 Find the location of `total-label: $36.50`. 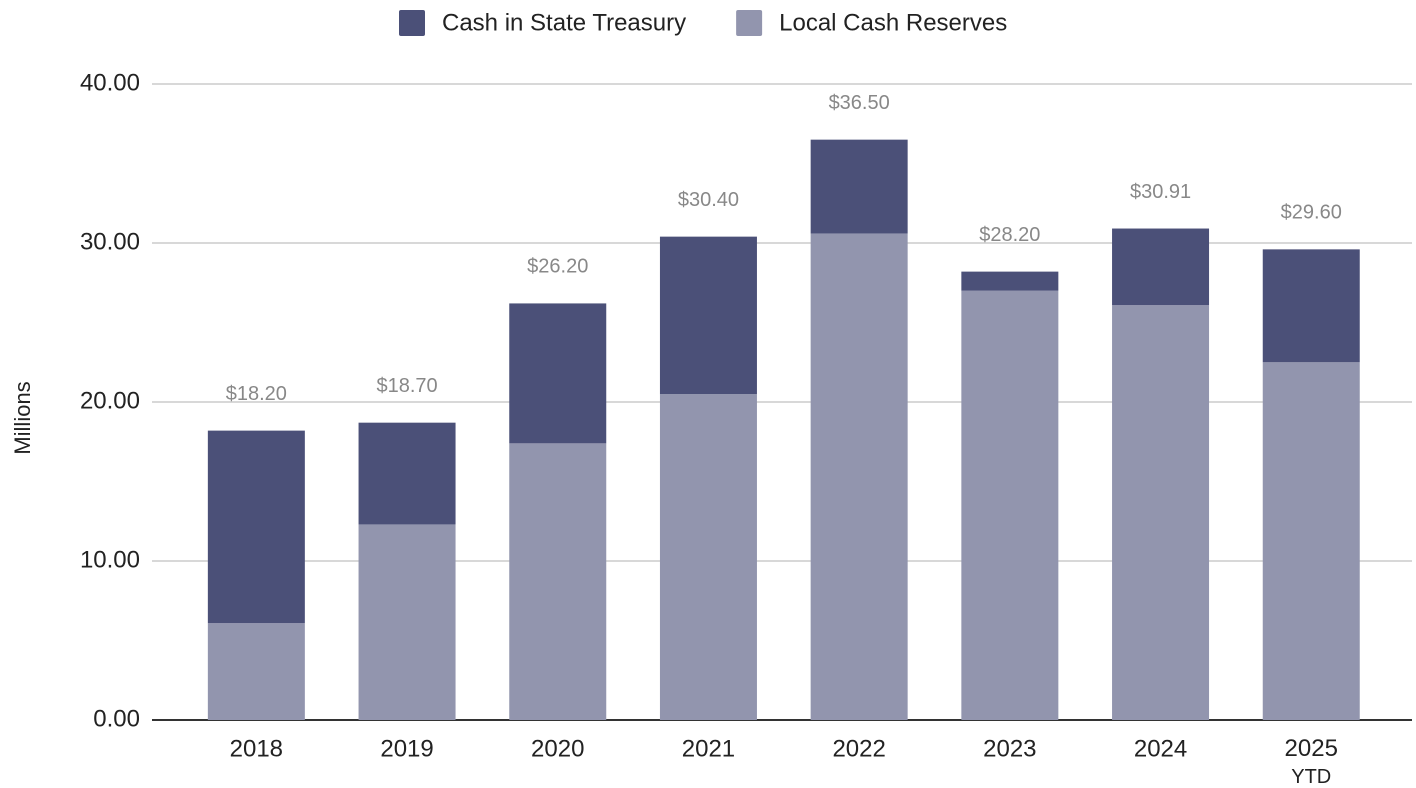

total-label: $36.50 is located at coordinates (859, 103).